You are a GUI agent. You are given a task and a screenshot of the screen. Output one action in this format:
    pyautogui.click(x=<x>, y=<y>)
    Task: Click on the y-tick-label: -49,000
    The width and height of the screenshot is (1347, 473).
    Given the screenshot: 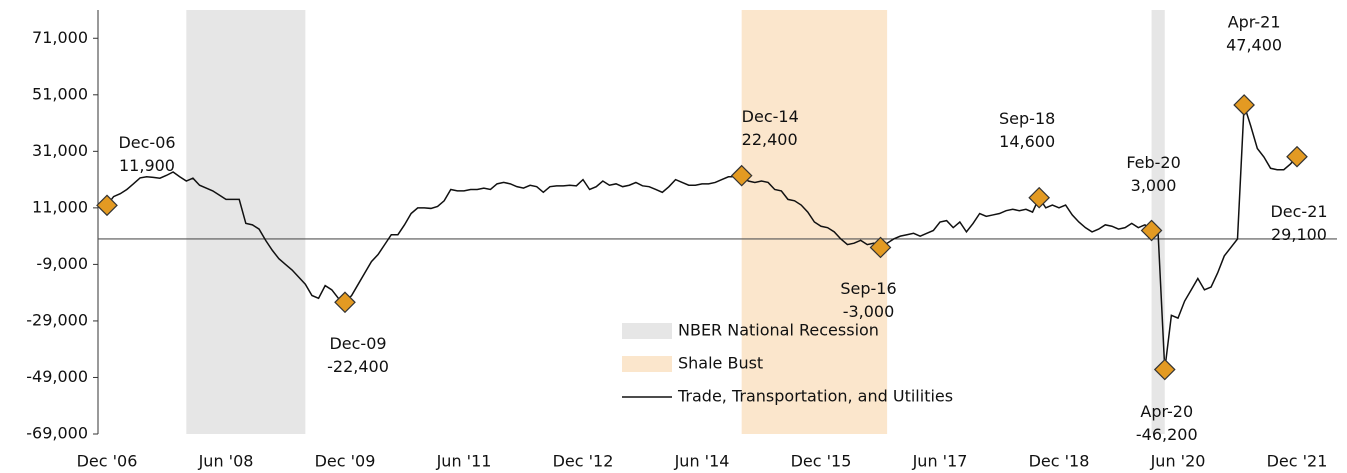 What is the action you would take?
    pyautogui.click(x=57, y=376)
    